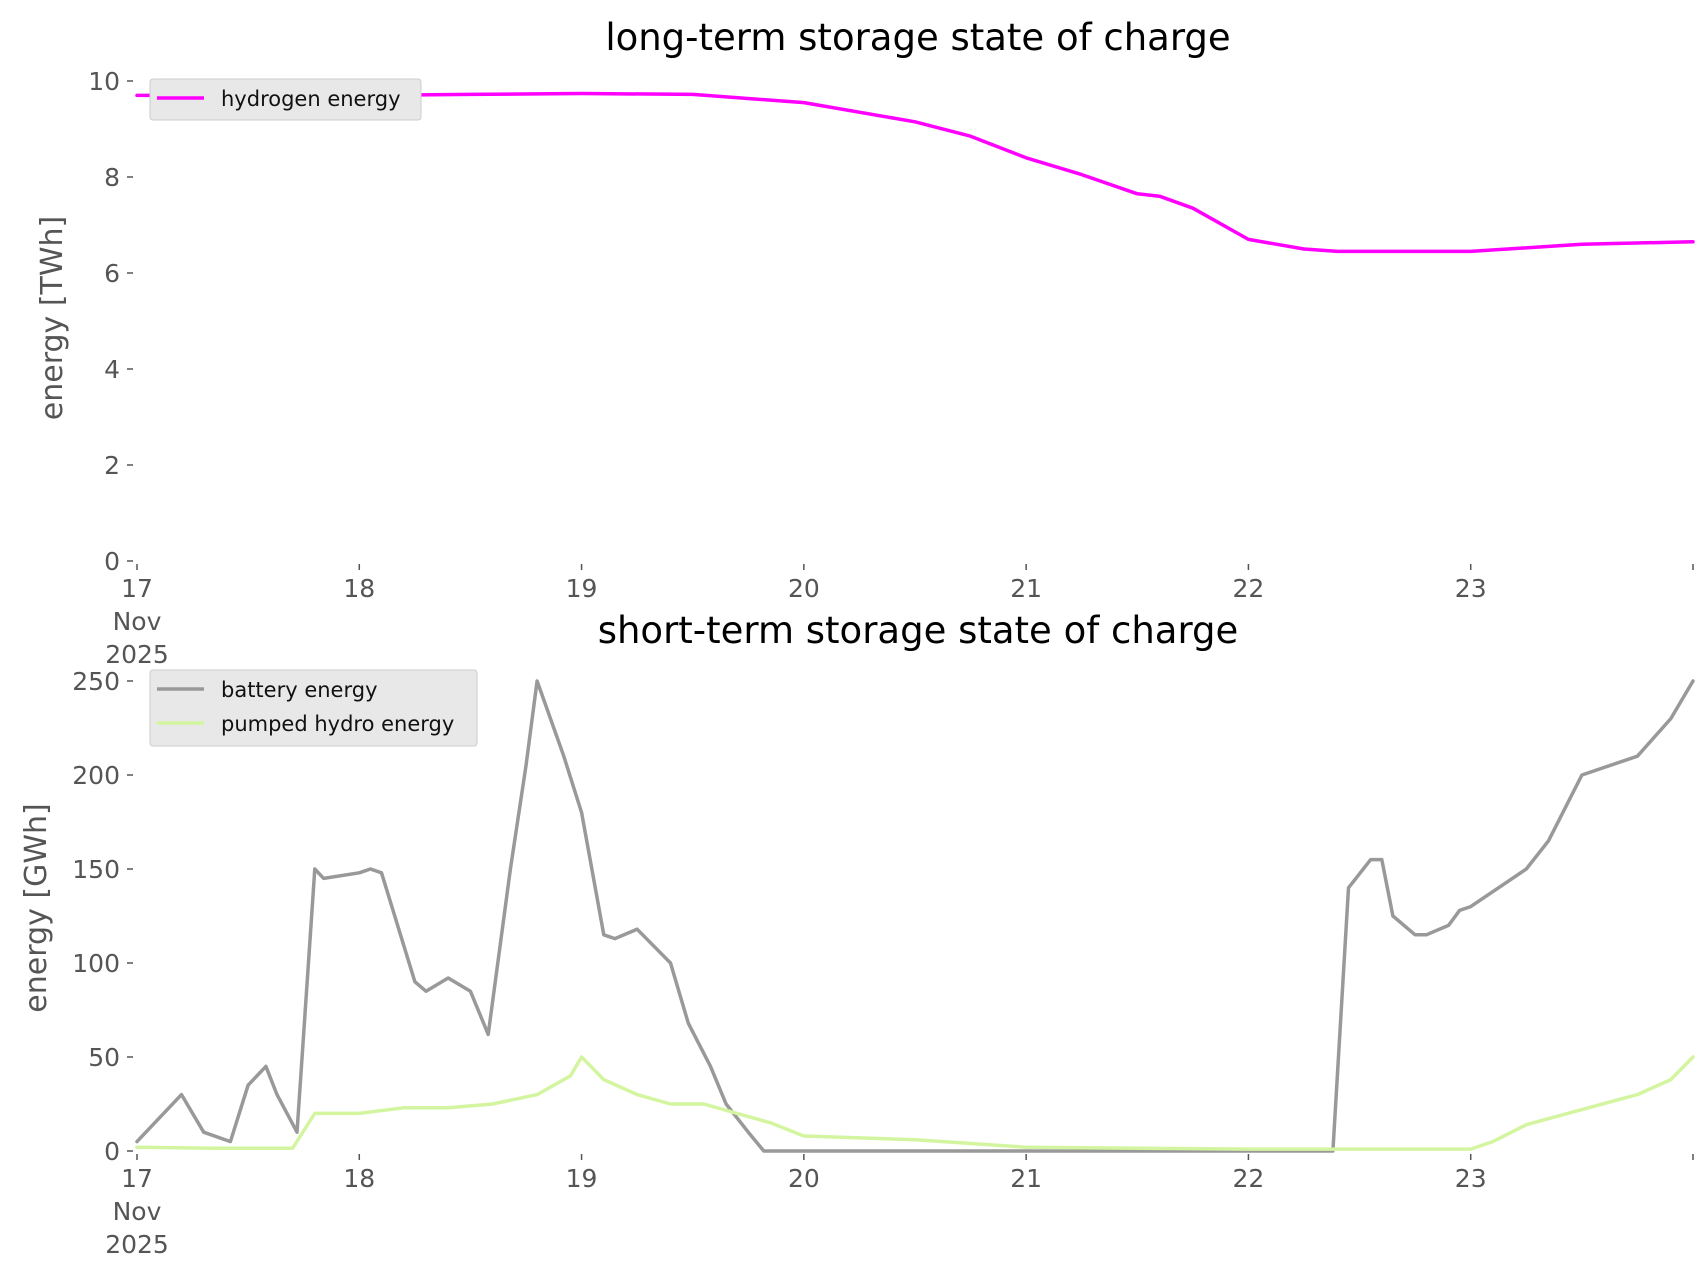  I want to click on legend: battery energy pumped hydro energy, so click(313, 708).